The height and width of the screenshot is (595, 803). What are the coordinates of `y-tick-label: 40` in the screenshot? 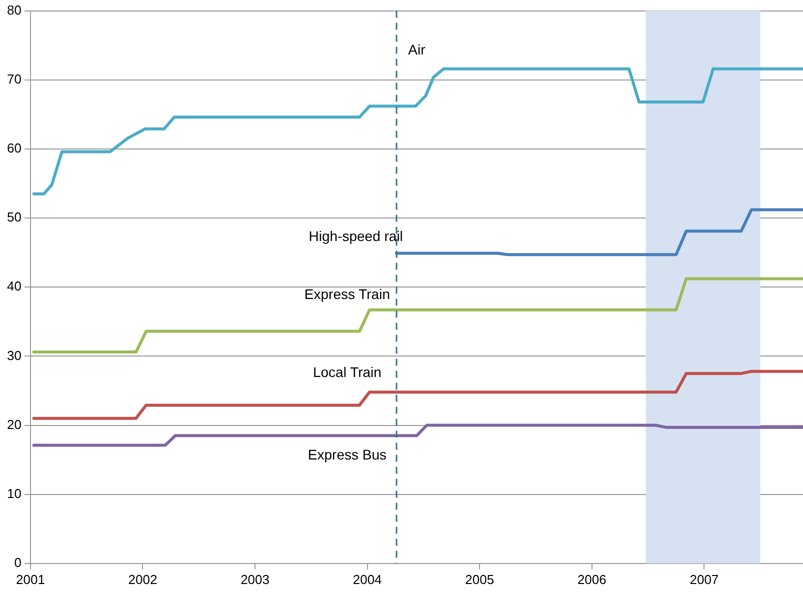 It's located at (14, 286).